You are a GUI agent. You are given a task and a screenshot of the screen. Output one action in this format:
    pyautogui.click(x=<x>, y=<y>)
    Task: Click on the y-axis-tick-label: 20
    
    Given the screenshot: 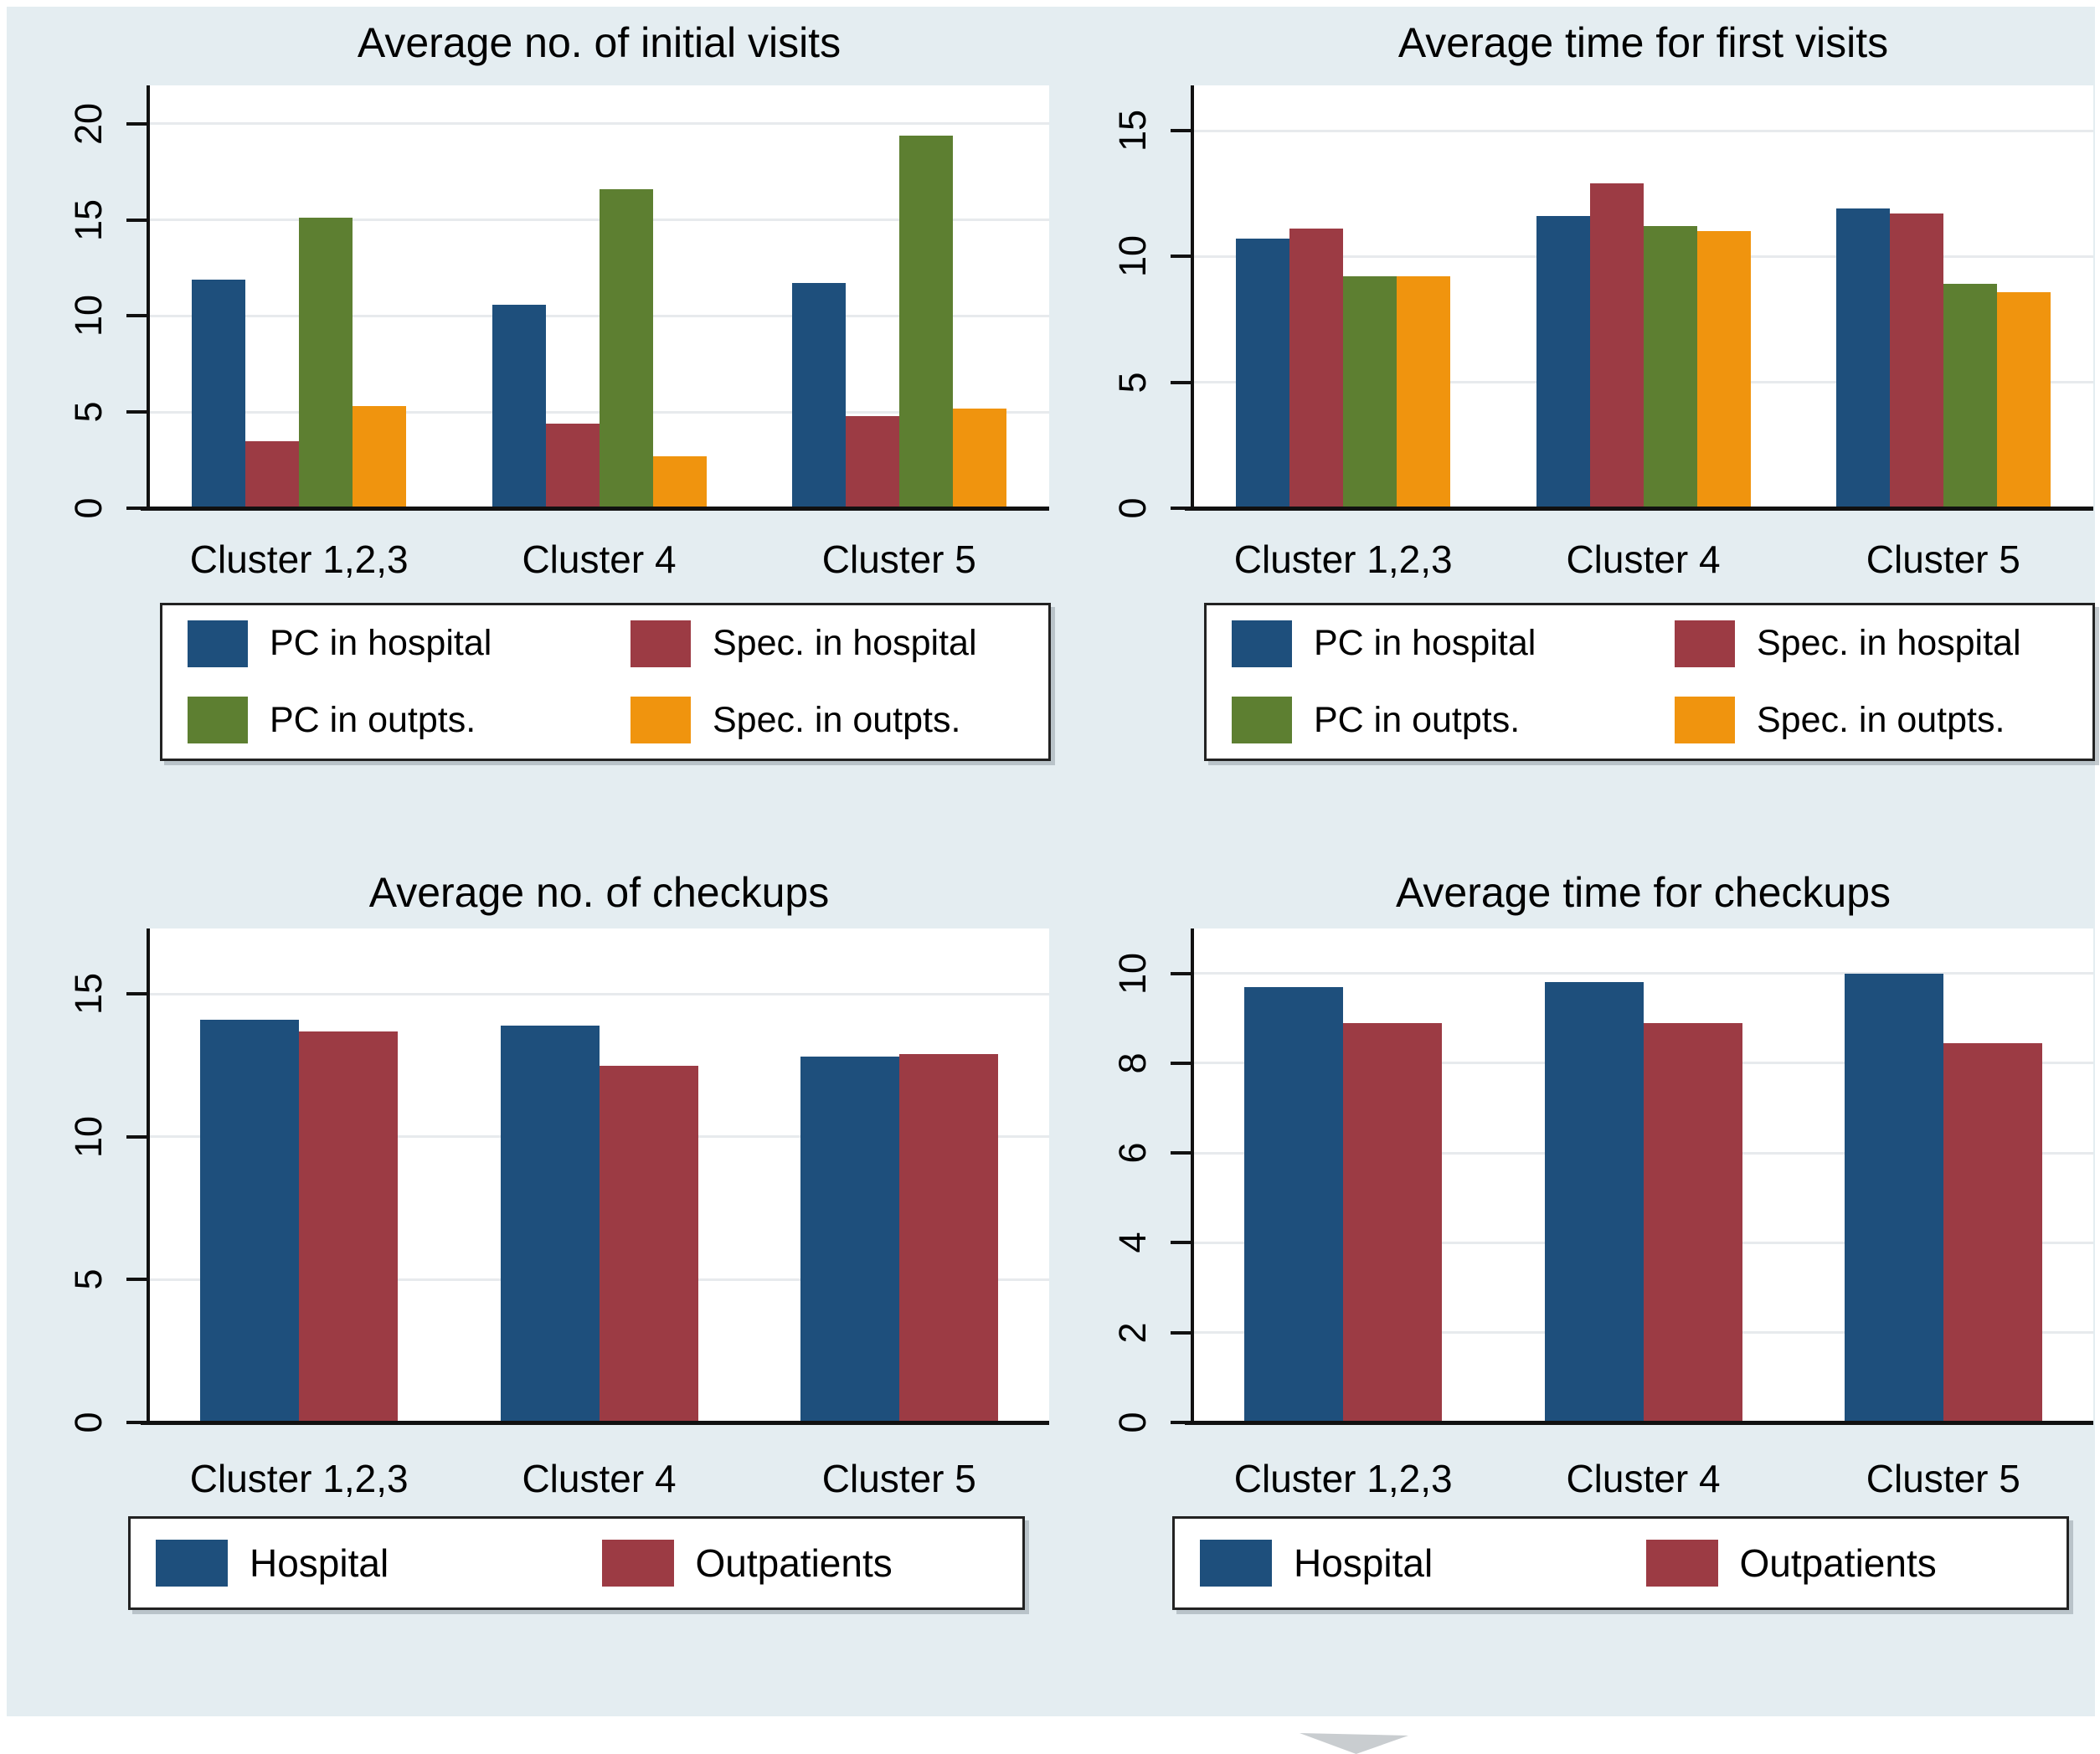 What is the action you would take?
    pyautogui.click(x=89, y=123)
    